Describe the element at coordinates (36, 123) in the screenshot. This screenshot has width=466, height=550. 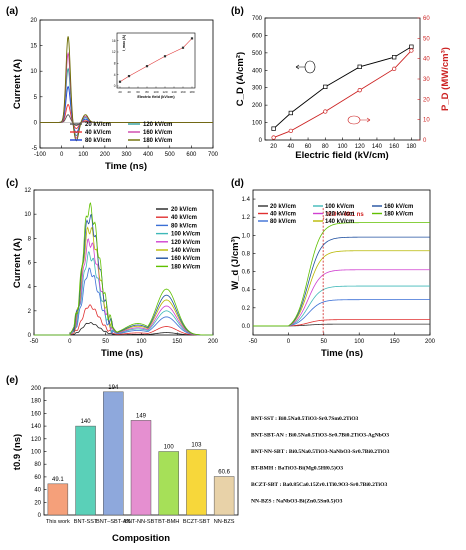
I see `panel-a-y-tick-label: 0` at that location.